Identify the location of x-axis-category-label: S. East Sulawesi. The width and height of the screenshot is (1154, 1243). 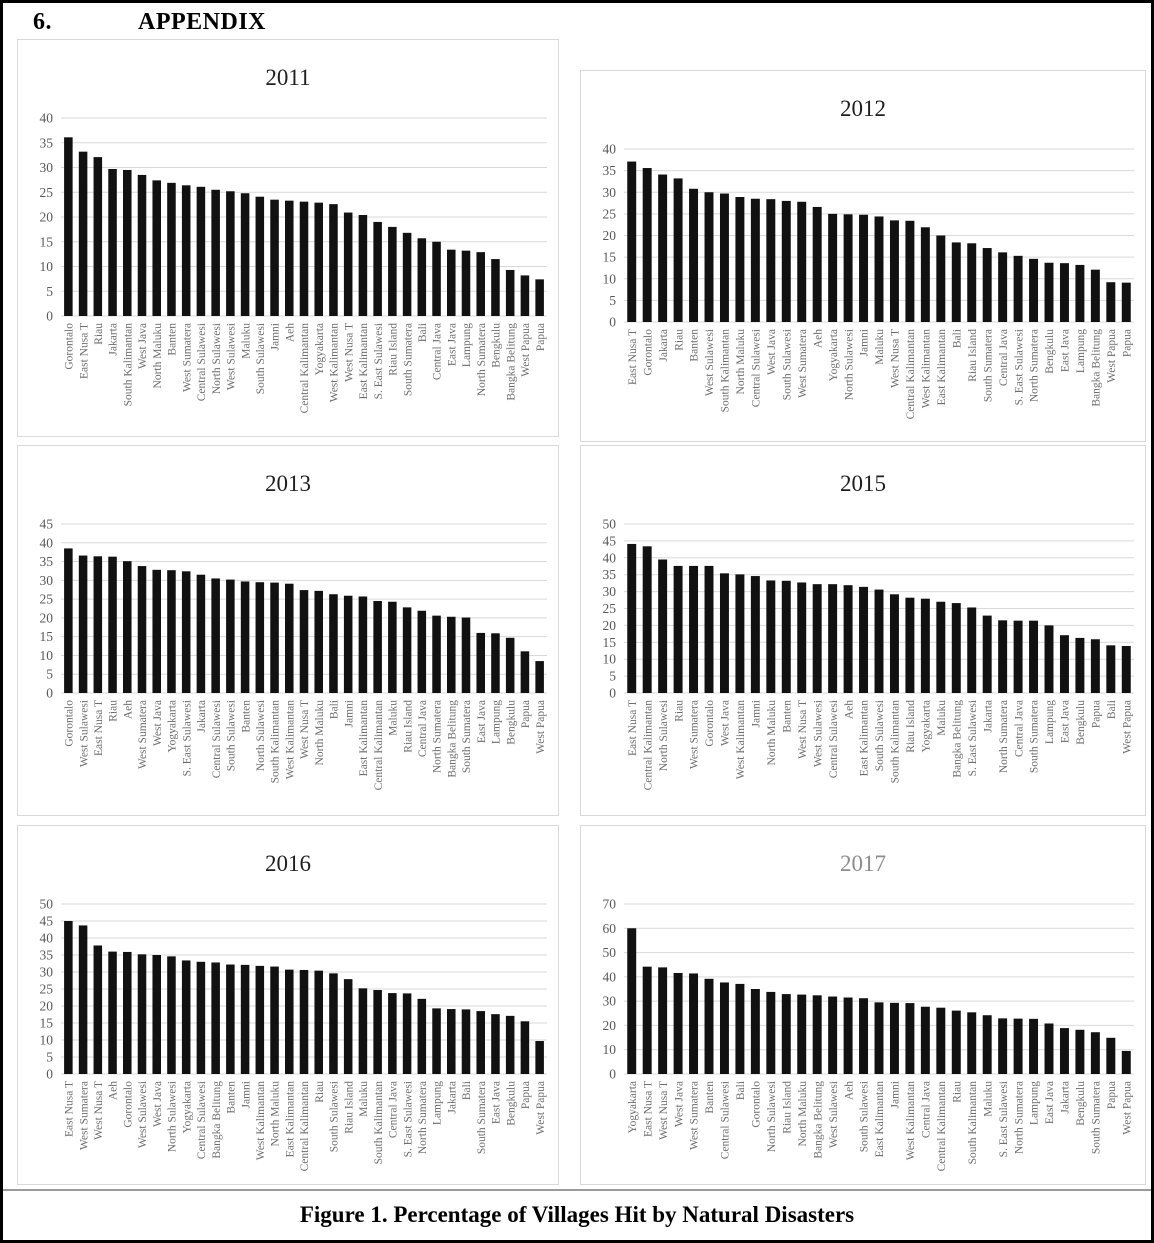
(187, 738).